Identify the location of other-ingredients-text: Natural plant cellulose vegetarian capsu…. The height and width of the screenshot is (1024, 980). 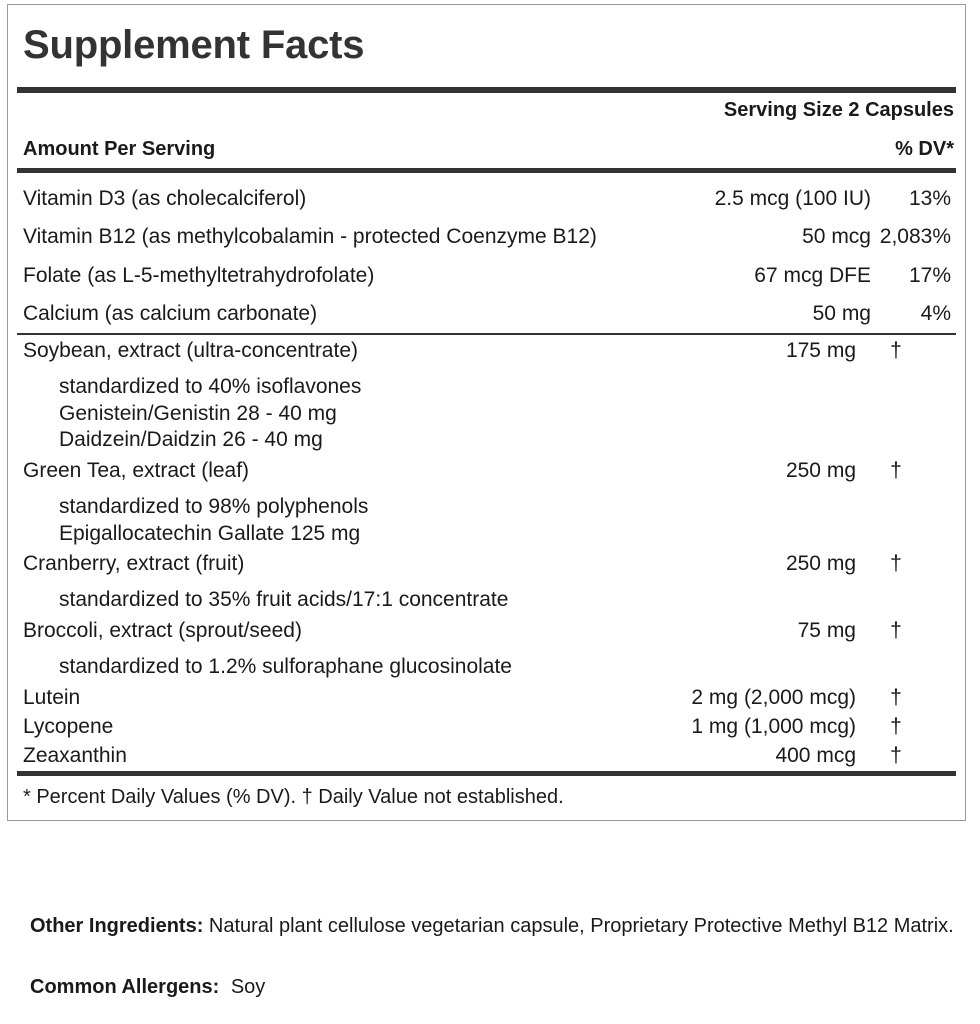
(581, 926).